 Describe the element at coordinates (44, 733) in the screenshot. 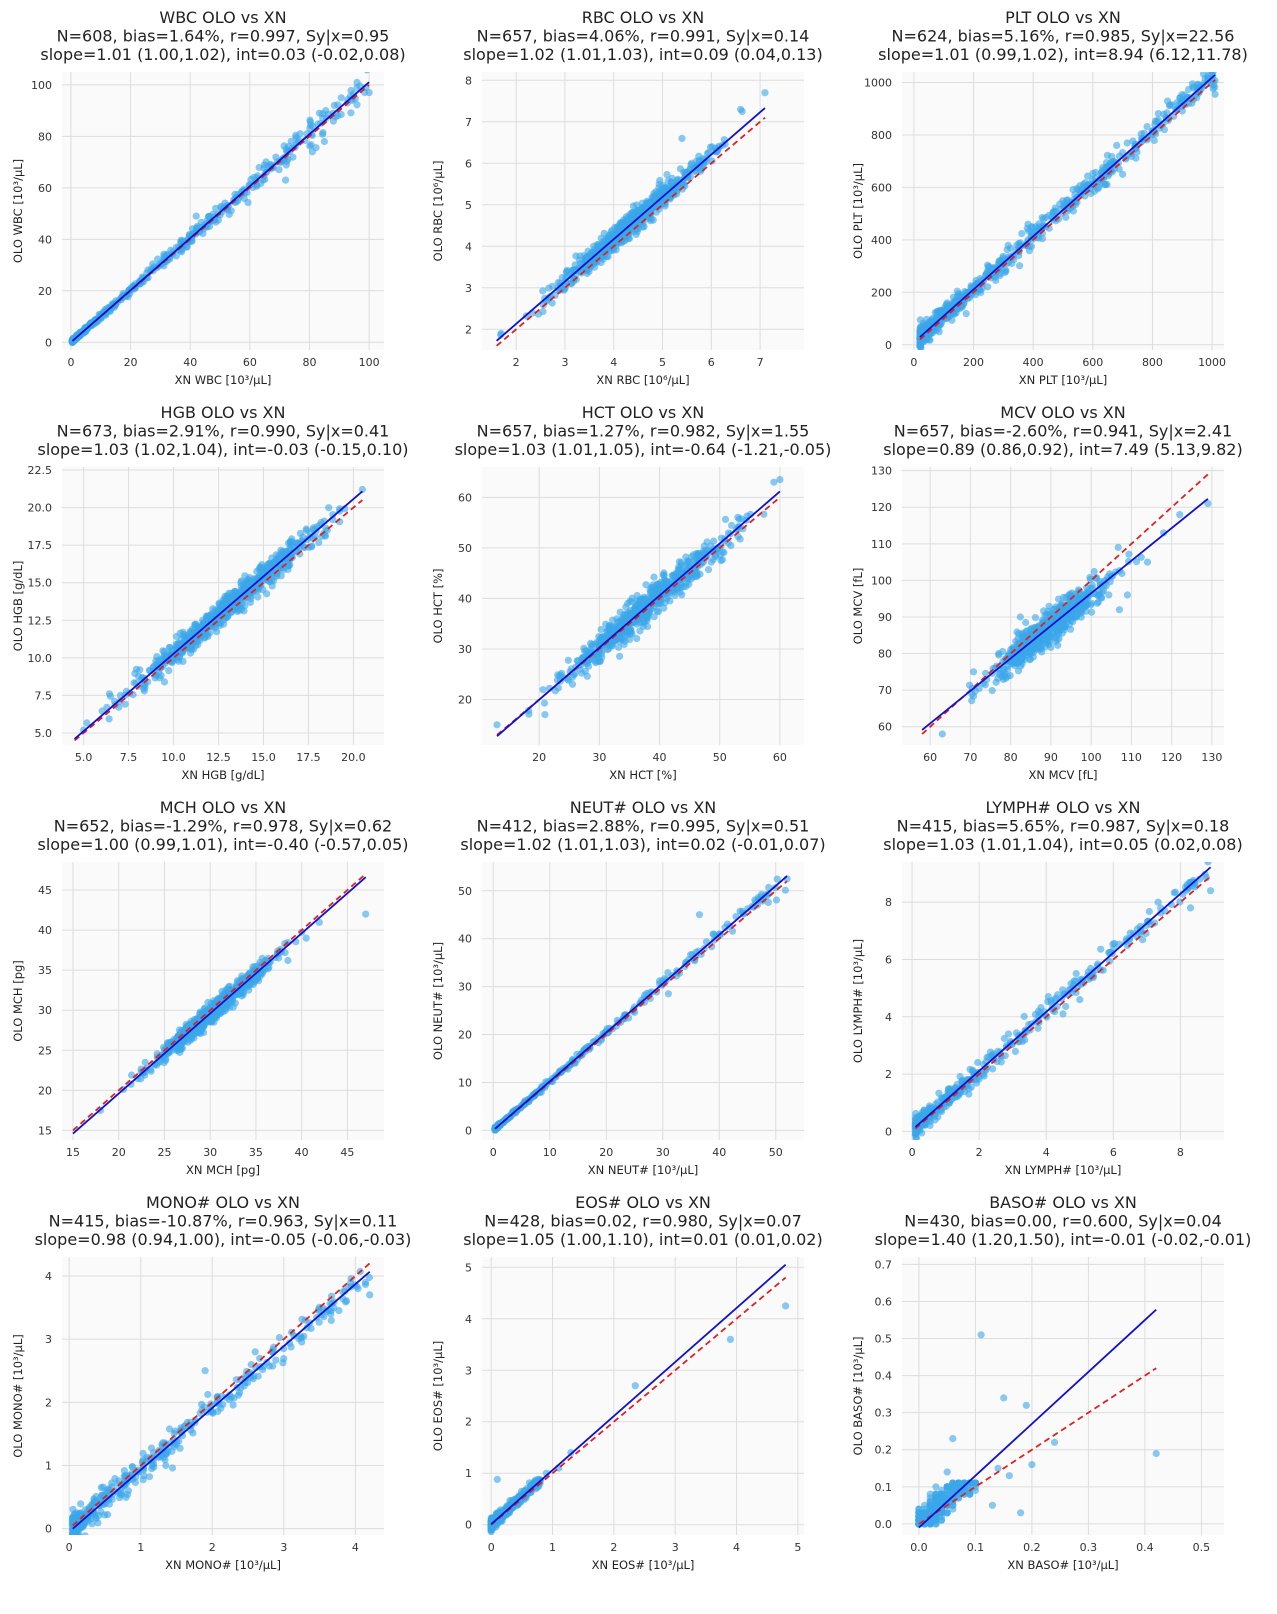

I see `y-tick-label: 5.0` at that location.